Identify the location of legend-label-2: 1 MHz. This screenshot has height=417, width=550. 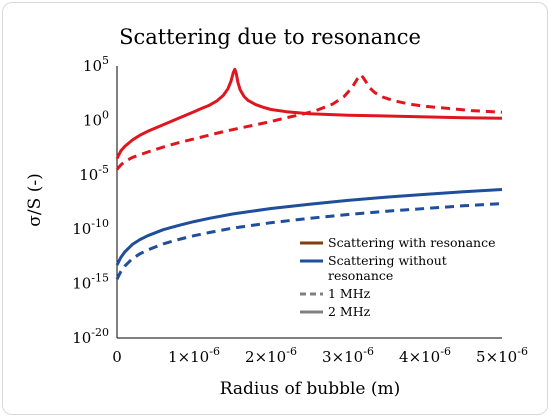
(349, 293).